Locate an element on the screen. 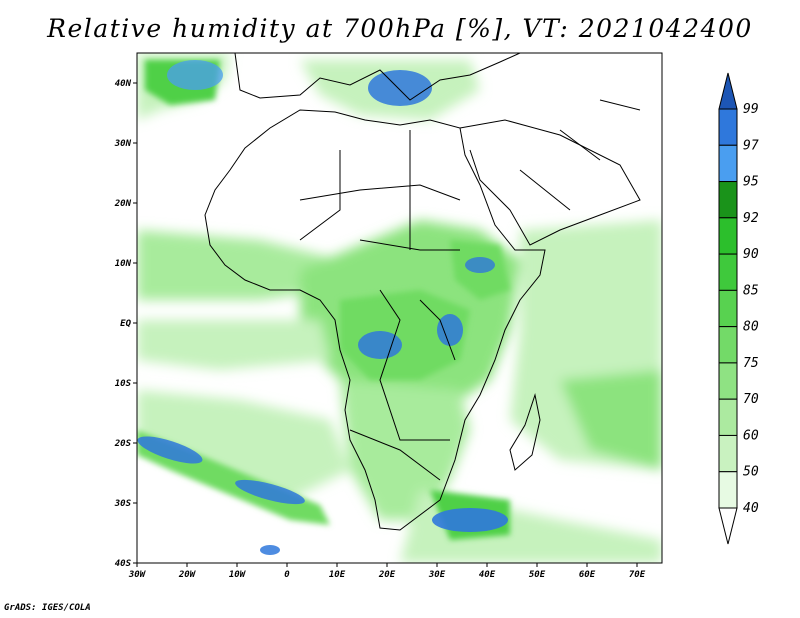 This screenshot has width=800, height=618. colorbar-label: 50 is located at coordinates (751, 472).